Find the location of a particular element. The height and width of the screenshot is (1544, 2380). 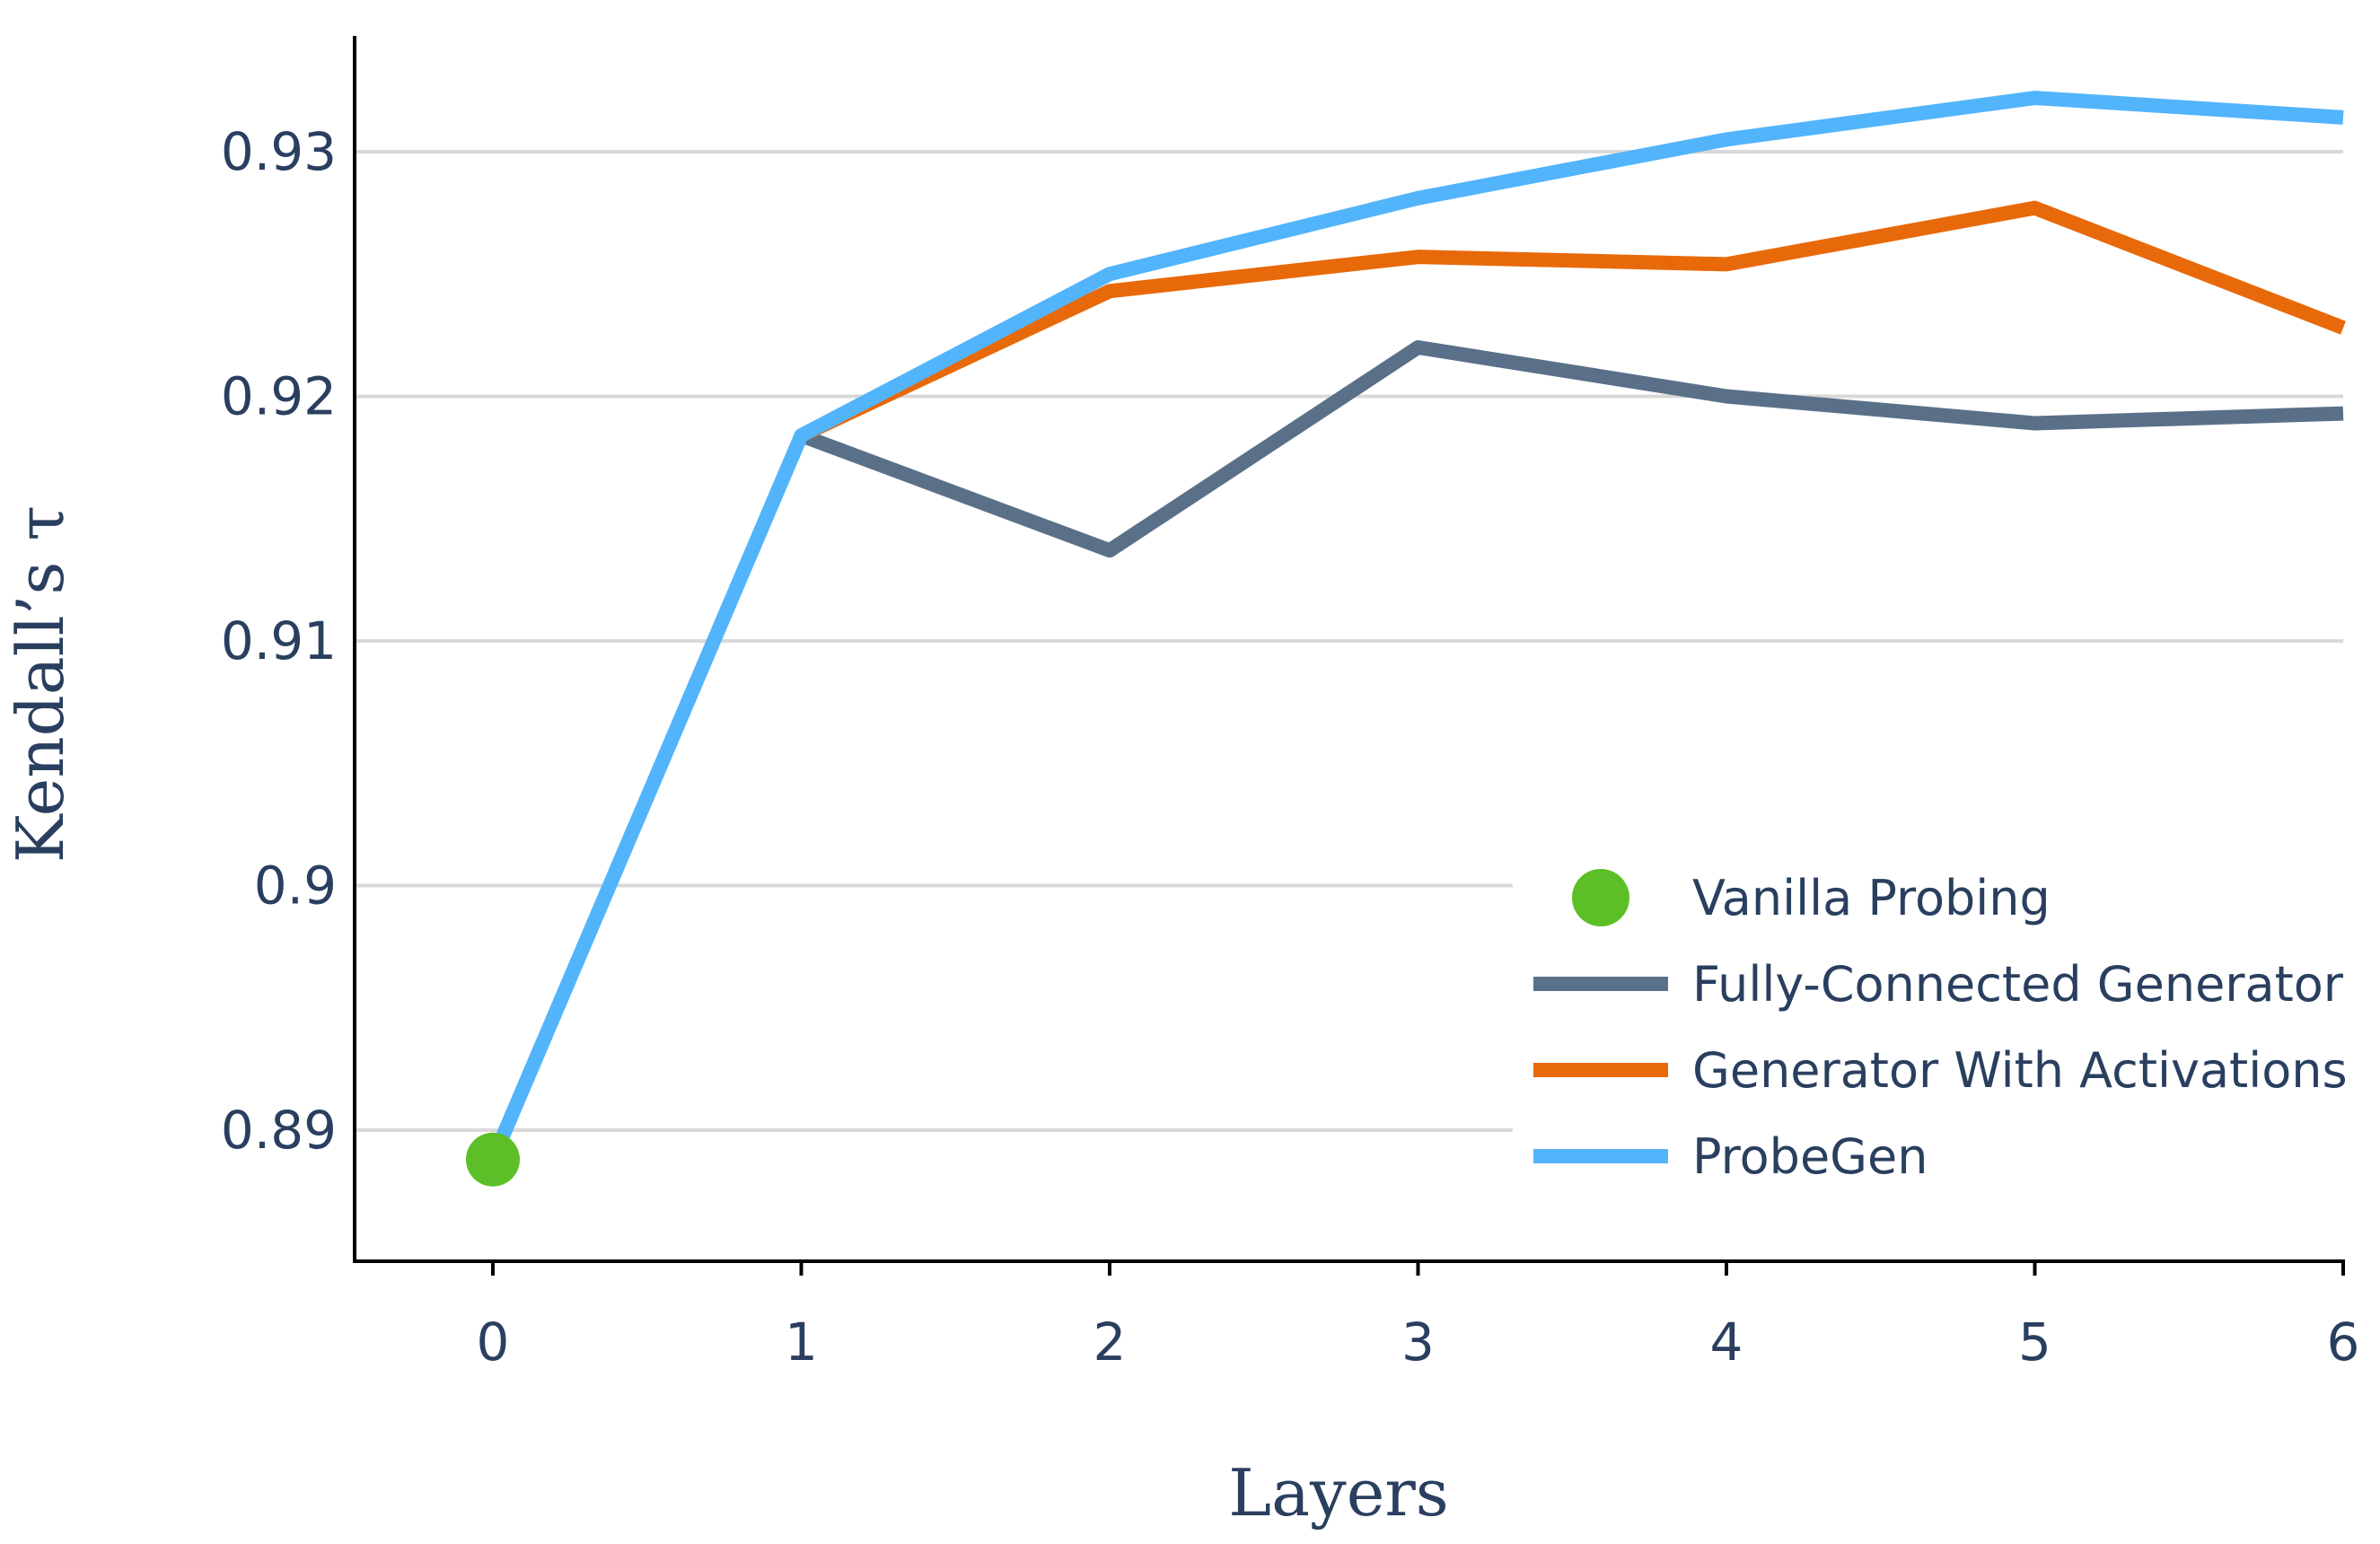

legend-label: Fully-Connected Generator is located at coordinates (2018, 984).